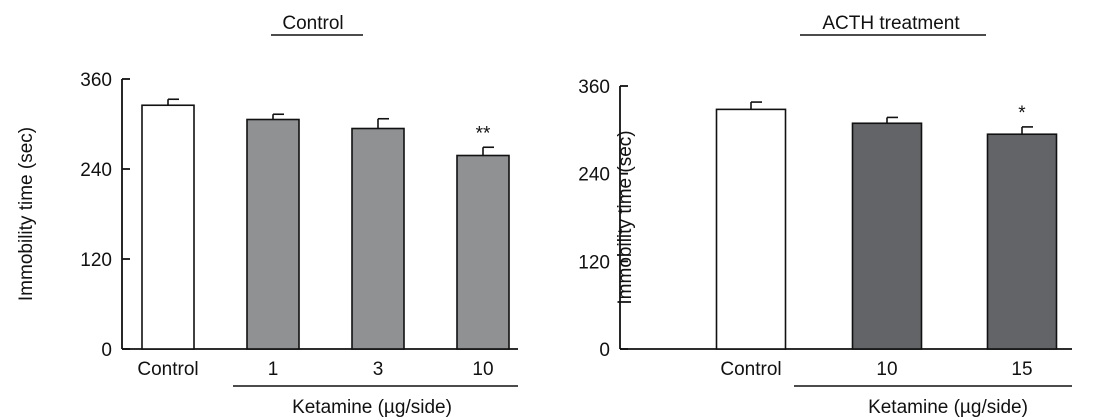 The width and height of the screenshot is (1095, 418). Describe the element at coordinates (378, 369) in the screenshot. I see `x-tick-label: 3` at that location.